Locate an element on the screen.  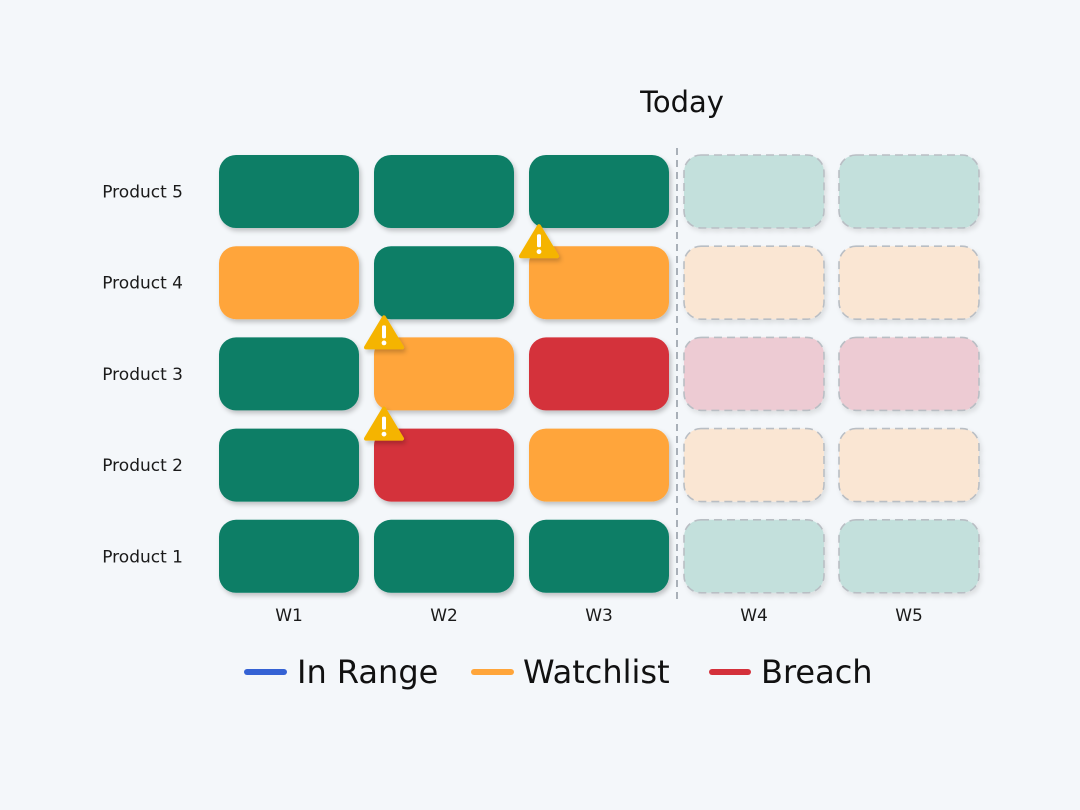
column-label-w5: W5 is located at coordinates (909, 616).